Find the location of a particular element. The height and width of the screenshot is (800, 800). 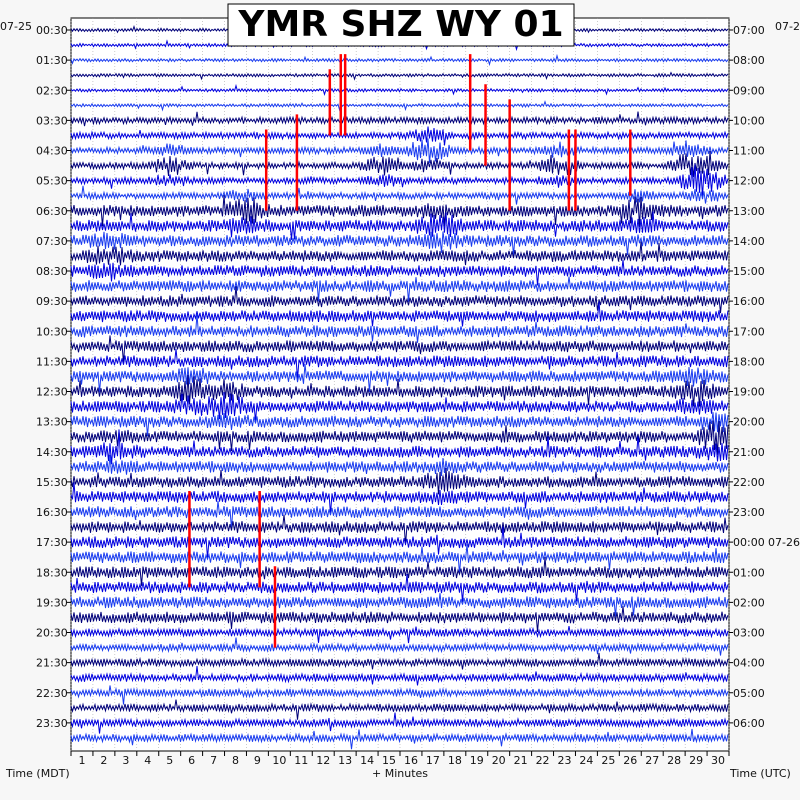

left-date-label: 07-25 is located at coordinates (16, 26).